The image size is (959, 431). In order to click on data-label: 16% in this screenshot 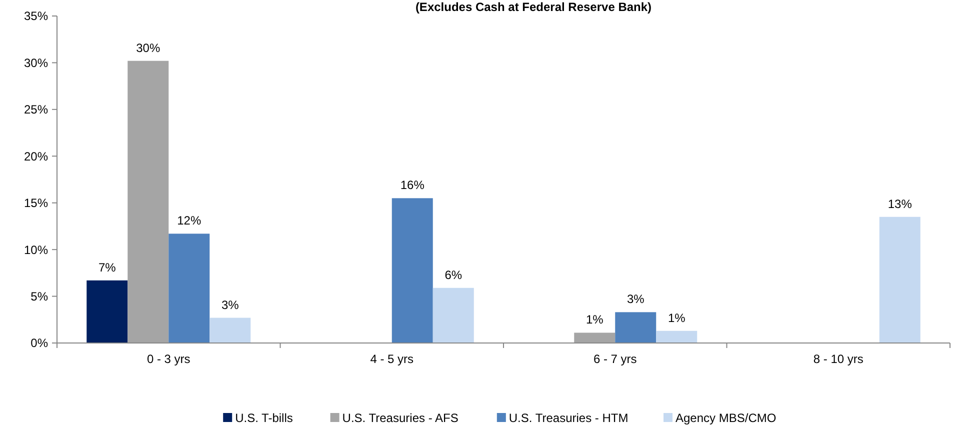, I will do `click(412, 185)`.